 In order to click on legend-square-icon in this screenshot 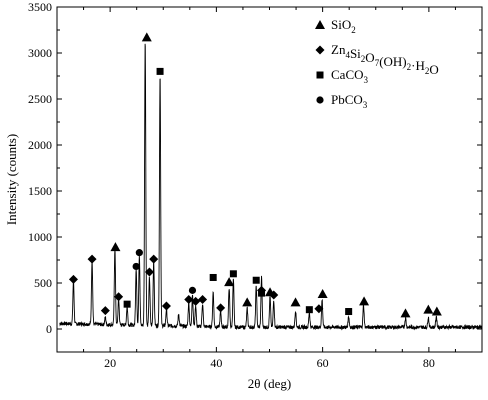, I will do `click(320, 75)`.